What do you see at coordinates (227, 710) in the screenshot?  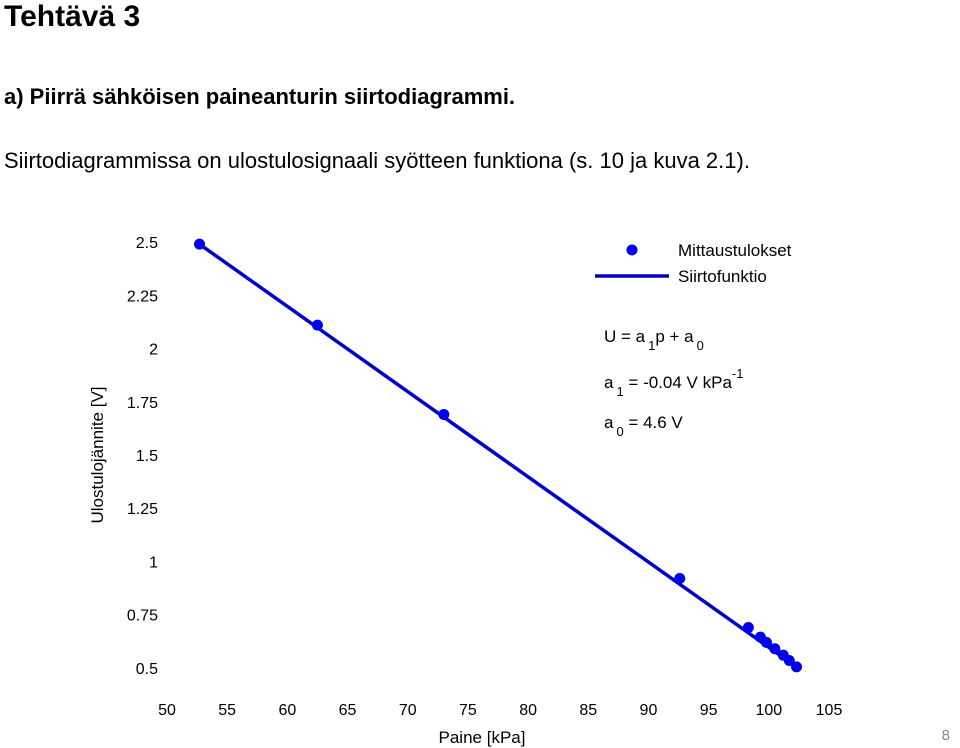 I see `x-tick-label: 55` at bounding box center [227, 710].